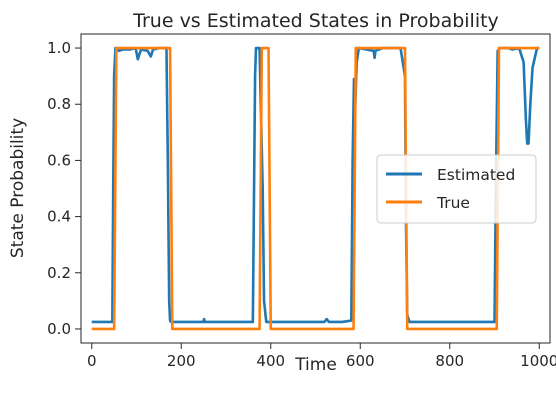  What do you see at coordinates (59, 273) in the screenshot?
I see `y-tick-label: 0.2` at bounding box center [59, 273].